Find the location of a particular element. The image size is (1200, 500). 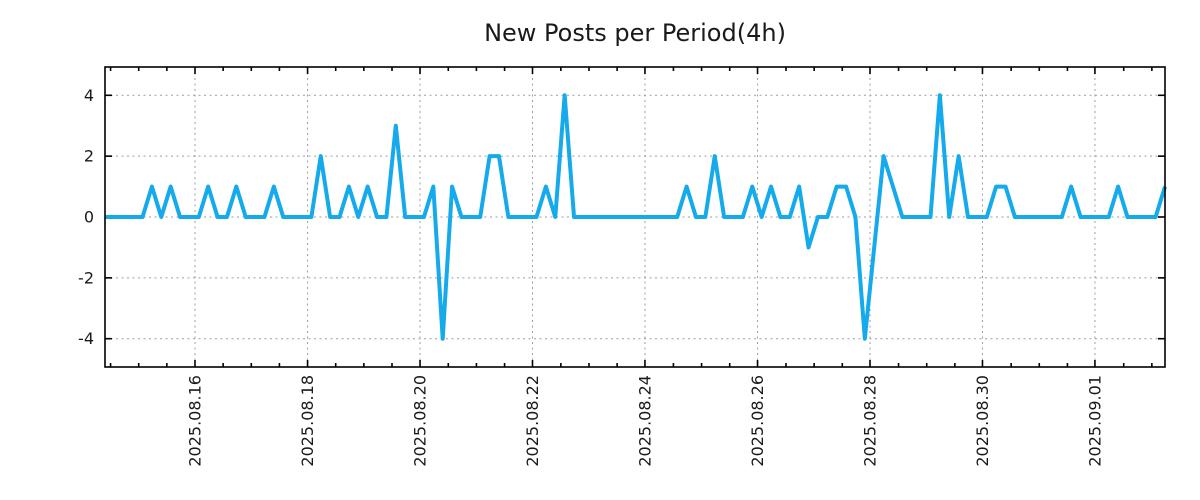

y-tick-label: -2 is located at coordinates (86, 277).